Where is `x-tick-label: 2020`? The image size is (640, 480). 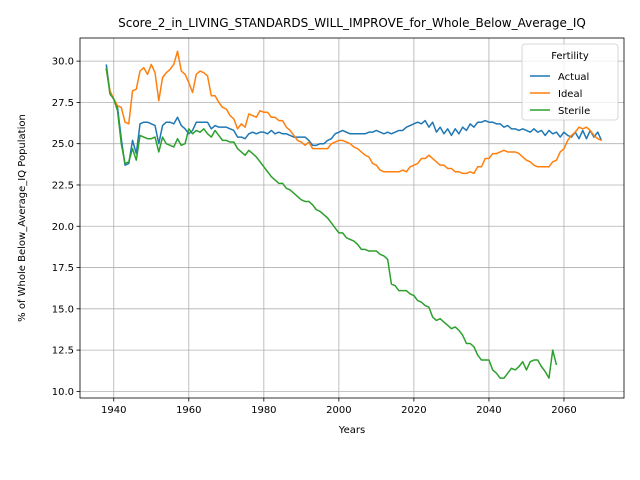 x-tick-label: 2020 is located at coordinates (413, 410).